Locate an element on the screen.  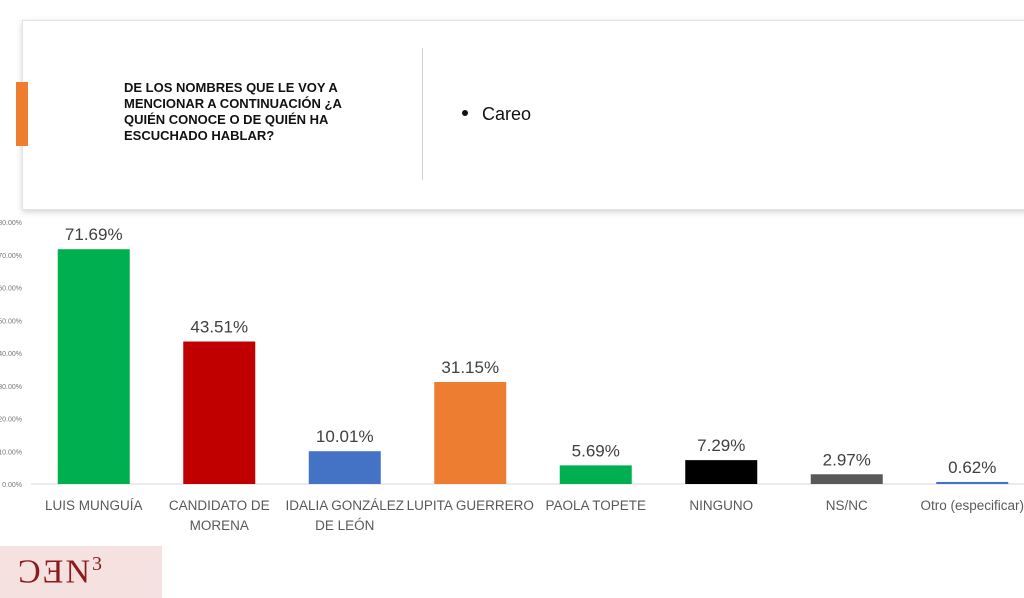
data-label: 2.97% is located at coordinates (847, 459).